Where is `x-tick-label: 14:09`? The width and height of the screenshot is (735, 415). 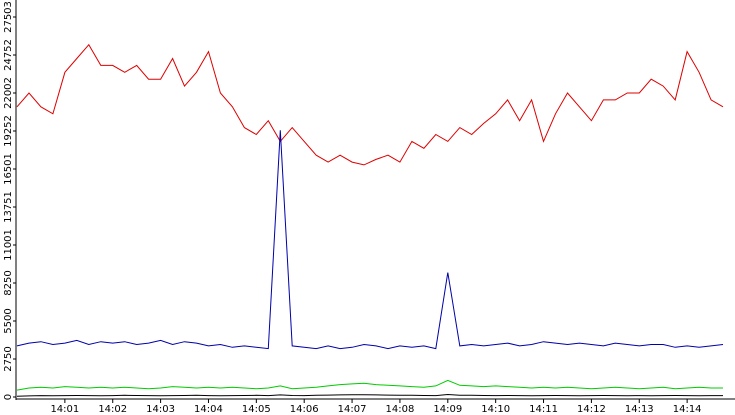
x-tick-label: 14:09 is located at coordinates (447, 409).